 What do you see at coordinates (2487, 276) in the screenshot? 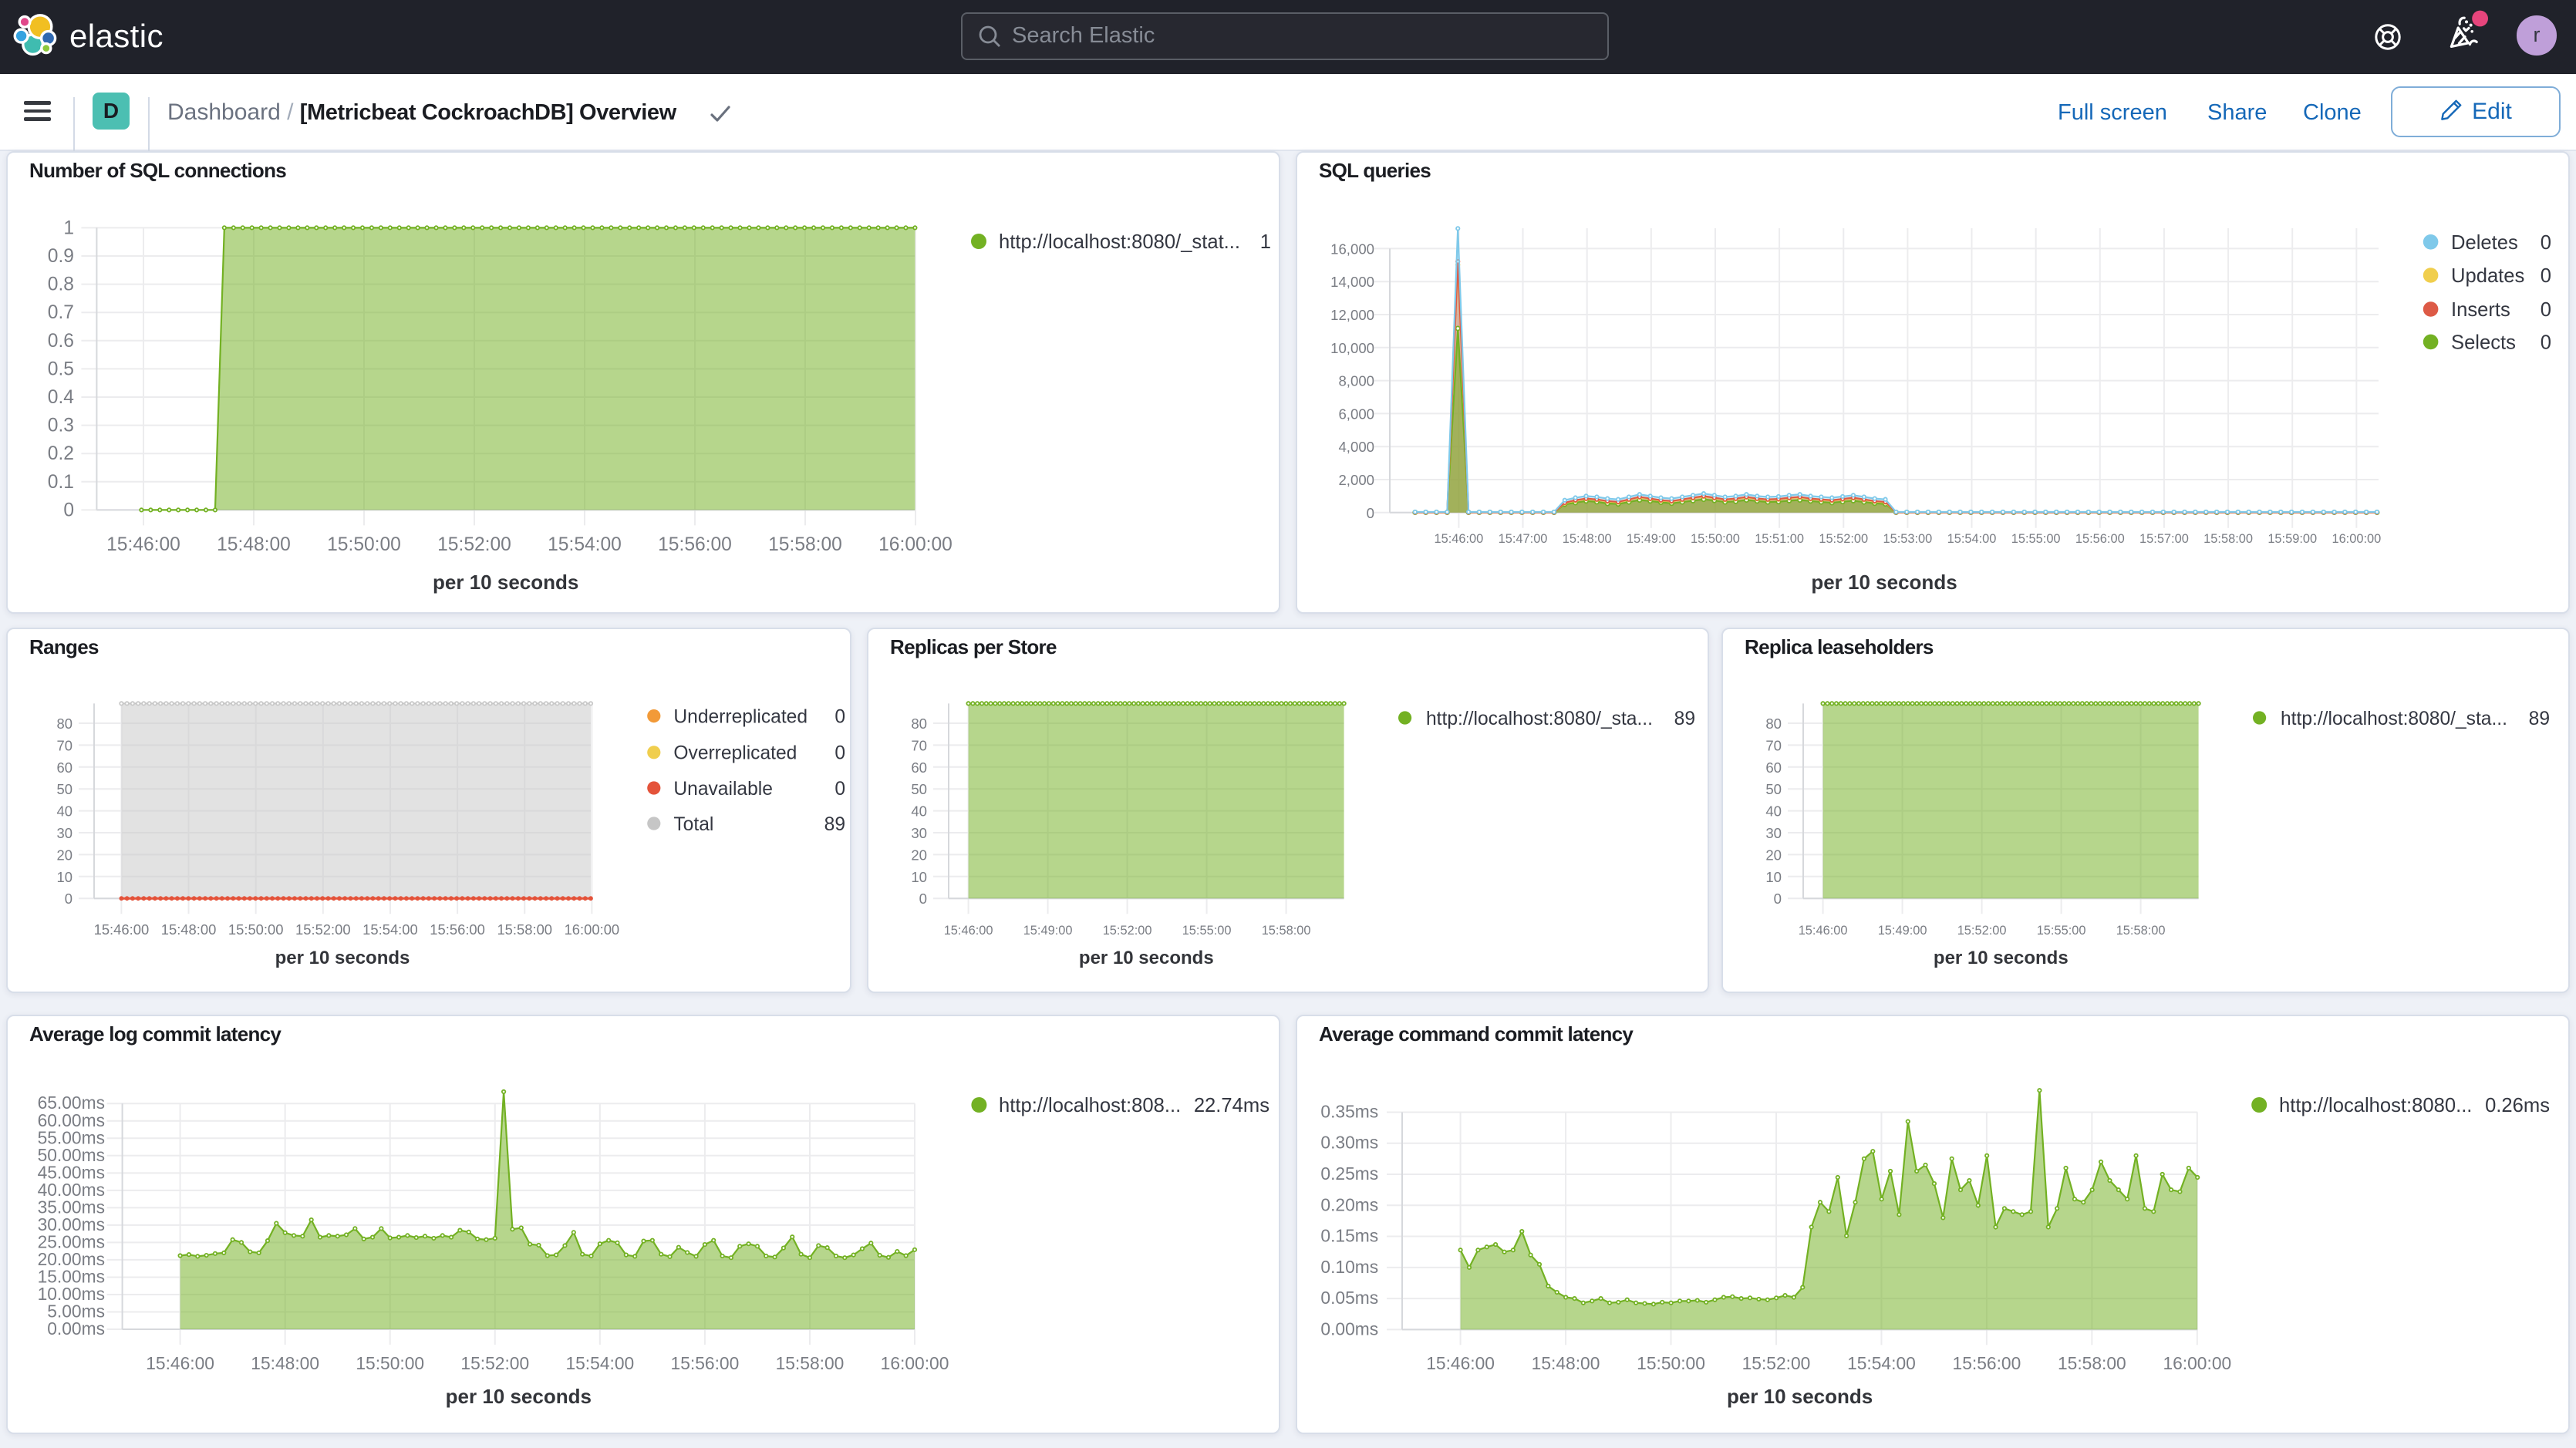
I see `svg-text: Updates` at bounding box center [2487, 276].